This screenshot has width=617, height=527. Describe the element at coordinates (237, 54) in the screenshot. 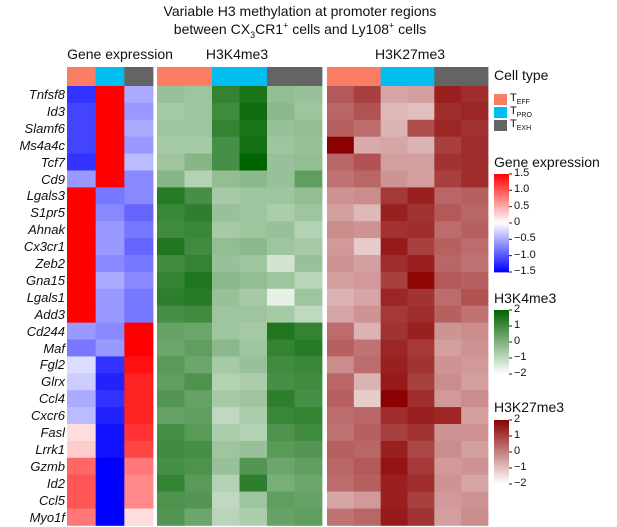

I see `panel-label-h3k4me3: H3K4me3` at that location.